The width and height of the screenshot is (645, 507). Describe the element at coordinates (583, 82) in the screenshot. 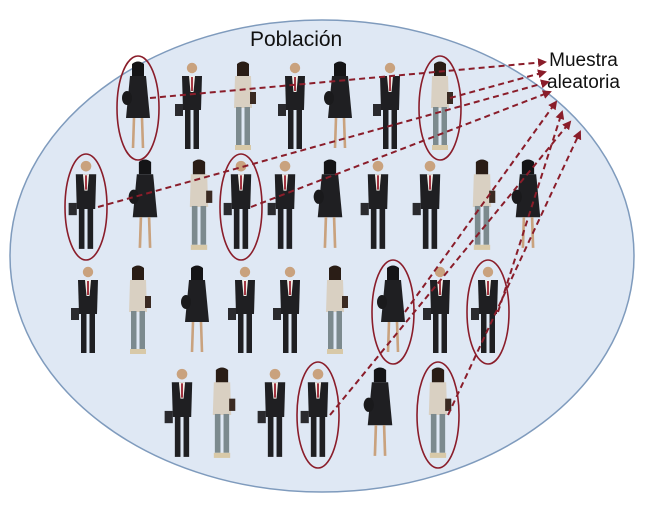

I see `sample-label-line2: aleatoria` at that location.